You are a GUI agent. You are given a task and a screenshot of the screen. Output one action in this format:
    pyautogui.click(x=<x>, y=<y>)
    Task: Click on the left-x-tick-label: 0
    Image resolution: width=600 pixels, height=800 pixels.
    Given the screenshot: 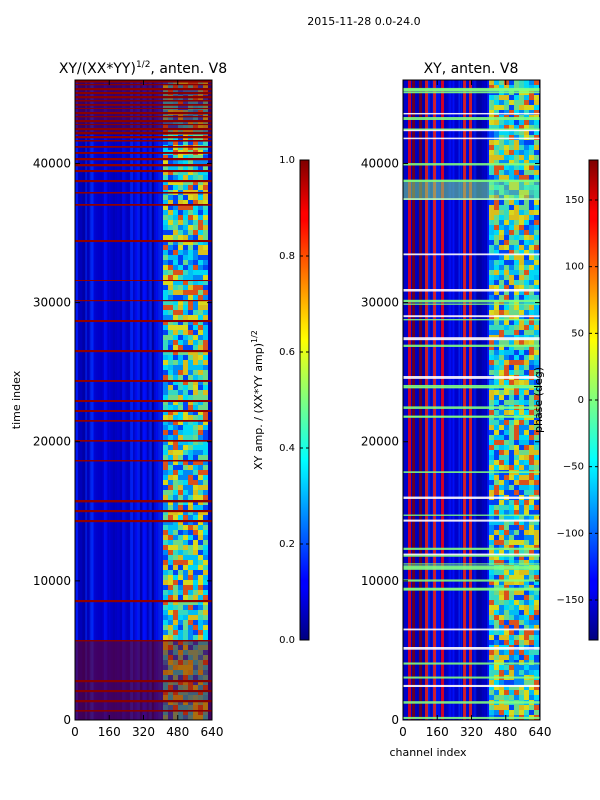 What is the action you would take?
    pyautogui.click(x=75, y=732)
    